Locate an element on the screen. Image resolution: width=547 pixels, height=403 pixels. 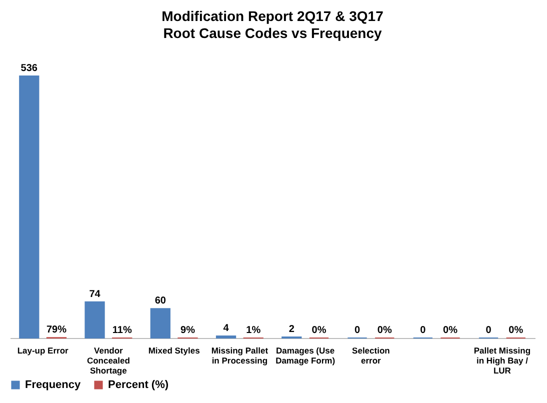
data-label: 60 is located at coordinates (160, 301).